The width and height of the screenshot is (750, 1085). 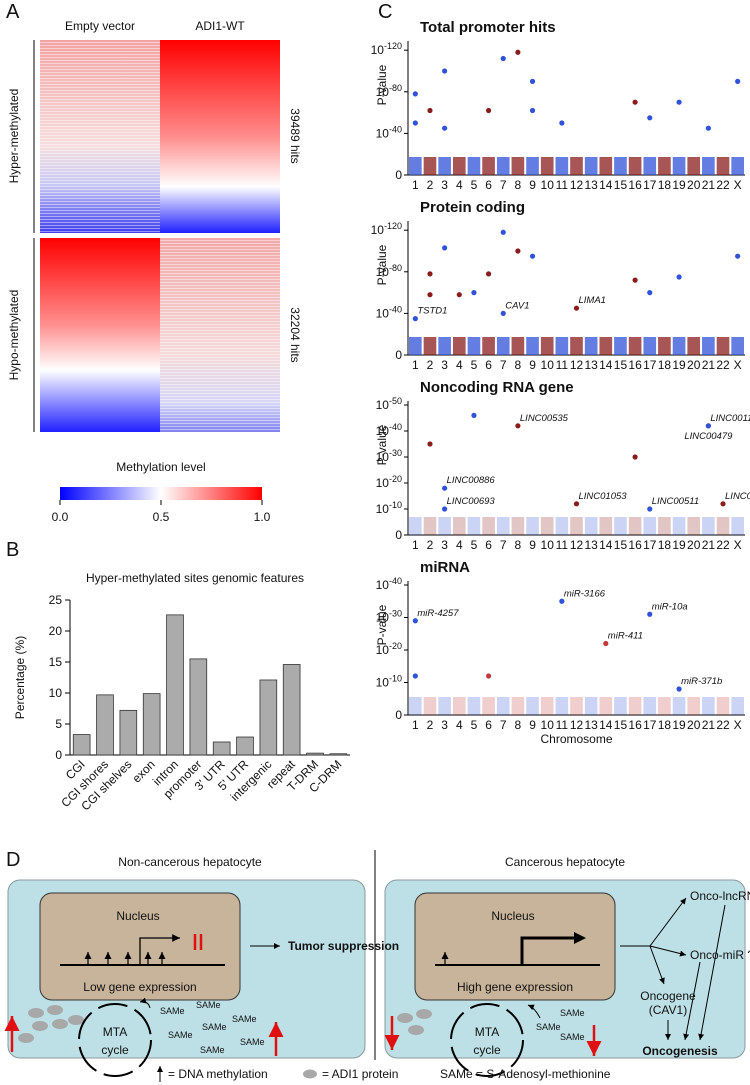 I want to click on x-tick-label: 13, so click(x=591, y=185).